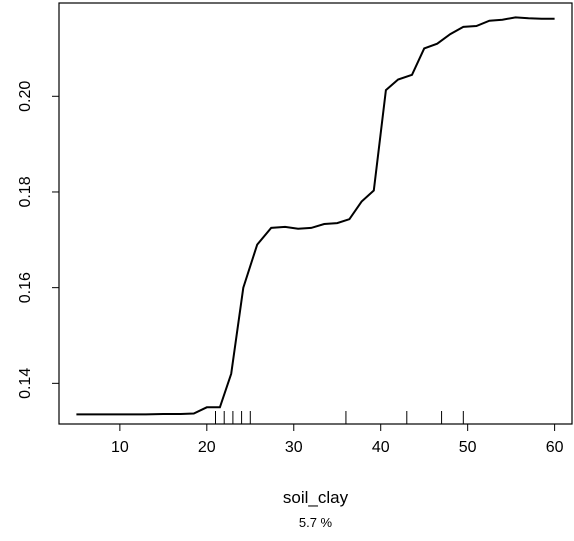 The width and height of the screenshot is (574, 541). What do you see at coordinates (339, 417) in the screenshot?
I see `rug-layer` at bounding box center [339, 417].